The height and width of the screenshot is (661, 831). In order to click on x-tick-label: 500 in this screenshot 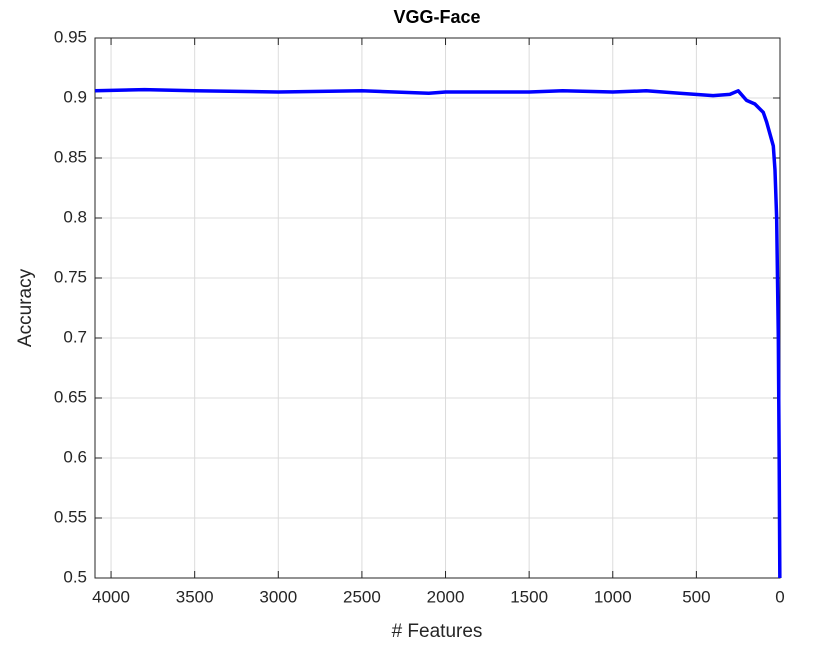, I will do `click(696, 596)`.